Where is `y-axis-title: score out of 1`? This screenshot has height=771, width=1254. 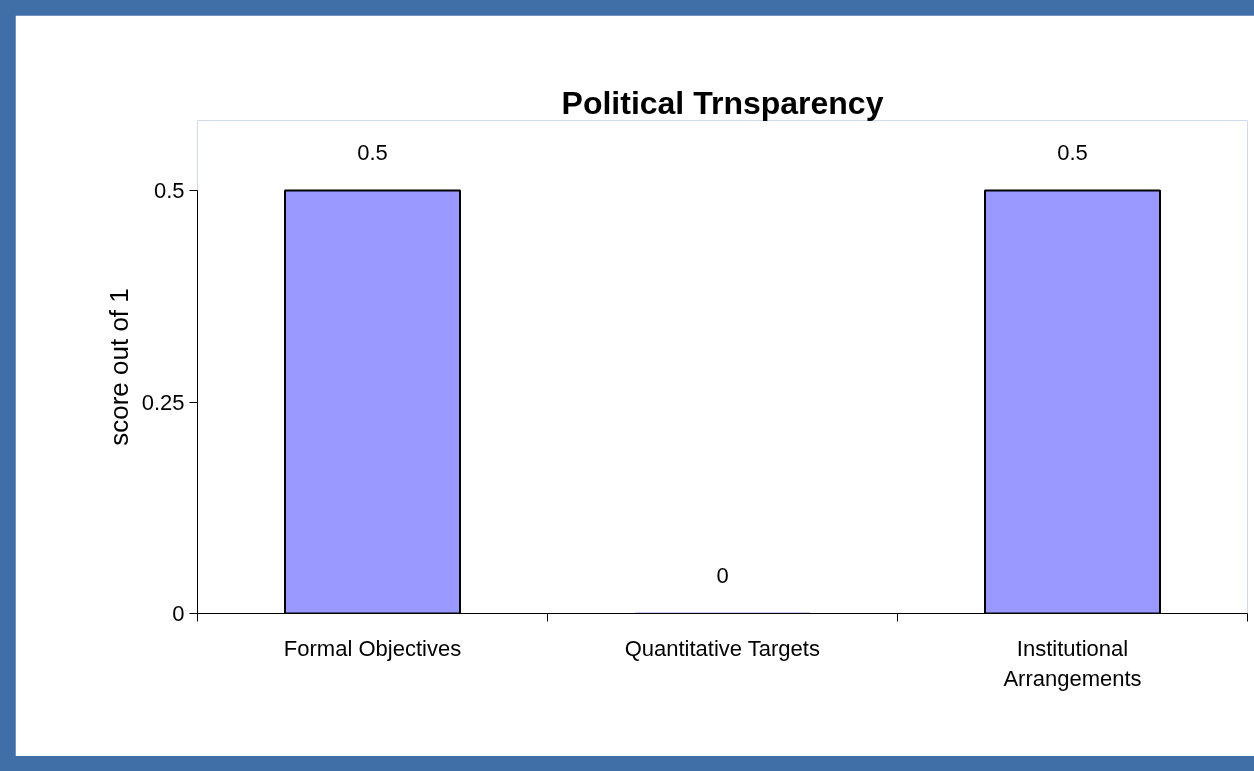
y-axis-title: score out of 1 is located at coordinates (118, 367).